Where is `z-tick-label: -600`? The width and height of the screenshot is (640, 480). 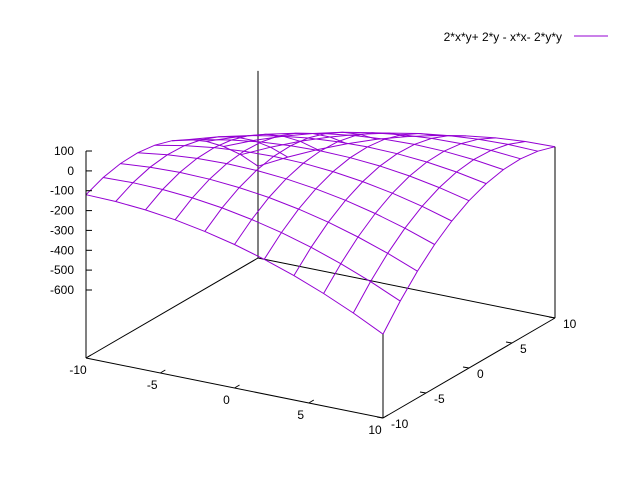 z-tick-label: -600 is located at coordinates (62, 290).